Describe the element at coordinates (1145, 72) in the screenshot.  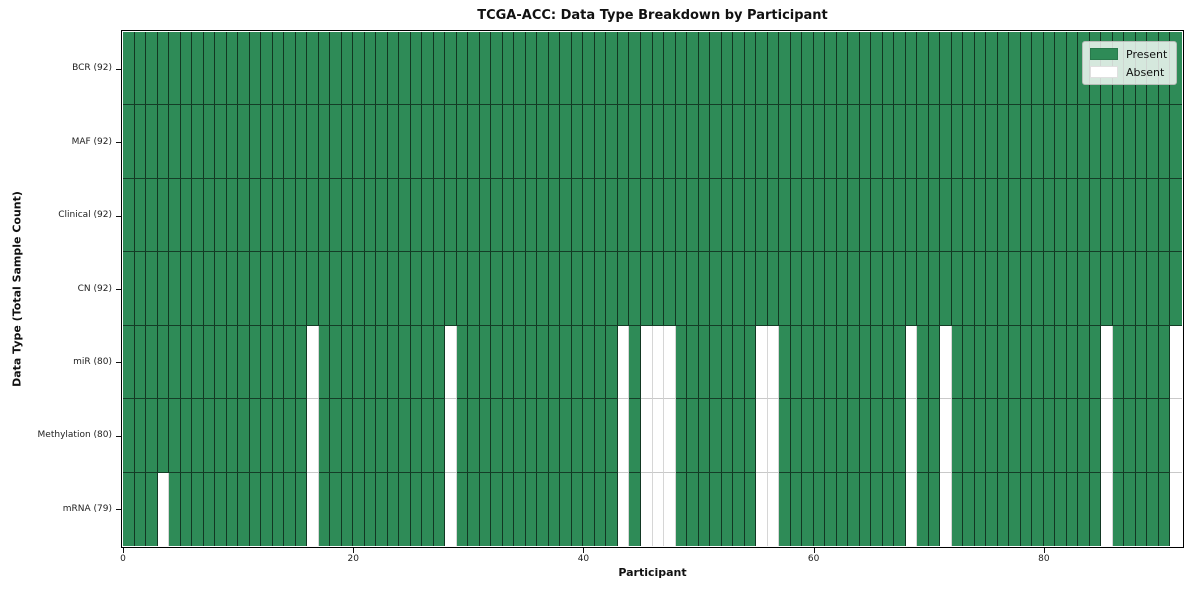
I see `legend-label: Absent` at that location.